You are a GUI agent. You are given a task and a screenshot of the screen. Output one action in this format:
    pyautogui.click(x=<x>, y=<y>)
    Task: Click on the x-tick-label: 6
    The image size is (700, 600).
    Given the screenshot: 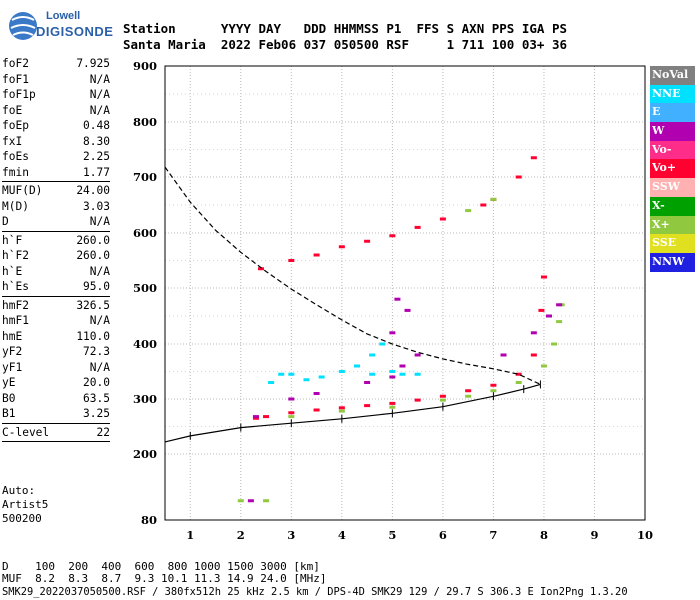 What is the action you would take?
    pyautogui.click(x=443, y=535)
    